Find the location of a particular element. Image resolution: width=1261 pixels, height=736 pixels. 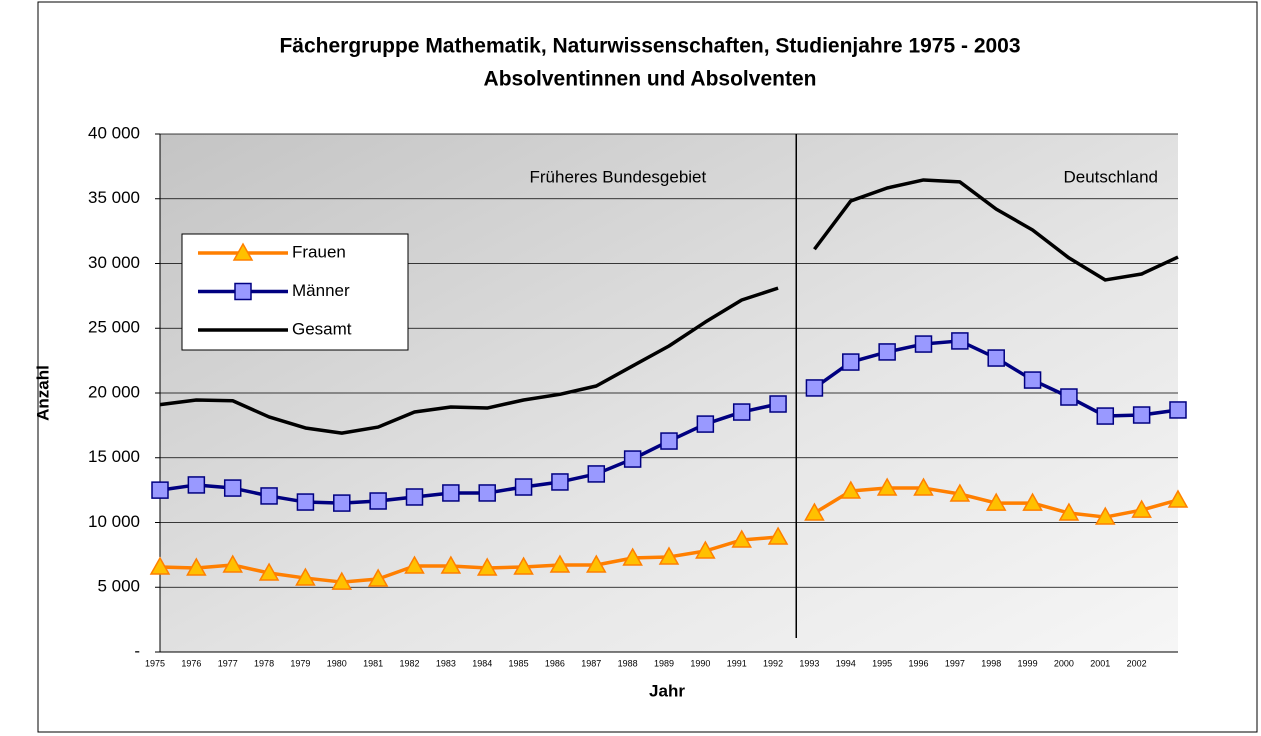

x-tick-label: 1977 is located at coordinates (228, 663).